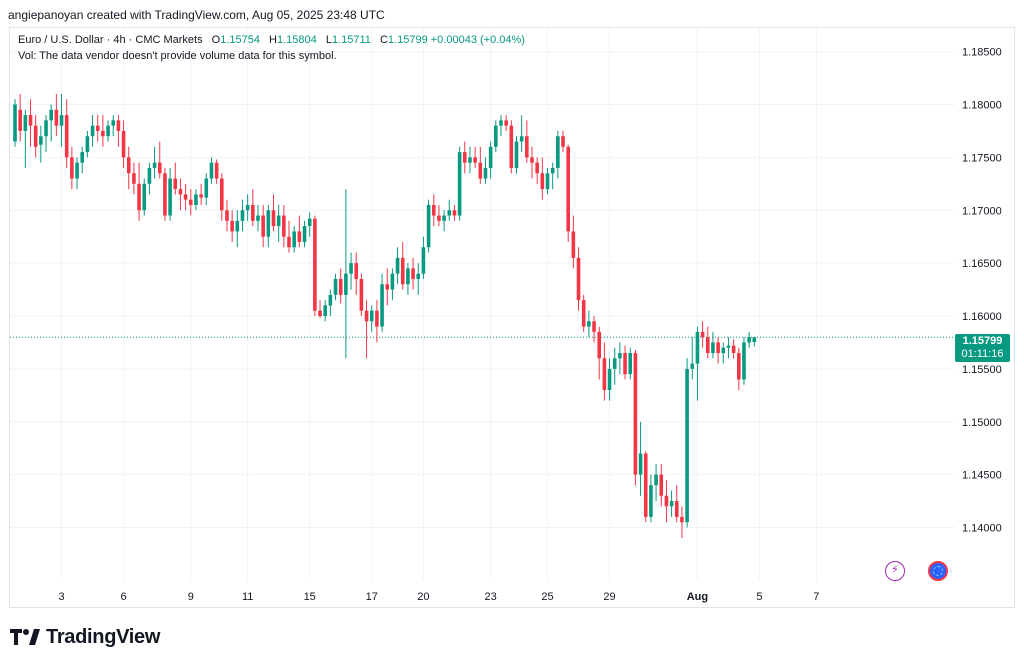 The height and width of the screenshot is (665, 1024). Describe the element at coordinates (895, 571) in the screenshot. I see `lightning-icon: ⚡︎` at that location.